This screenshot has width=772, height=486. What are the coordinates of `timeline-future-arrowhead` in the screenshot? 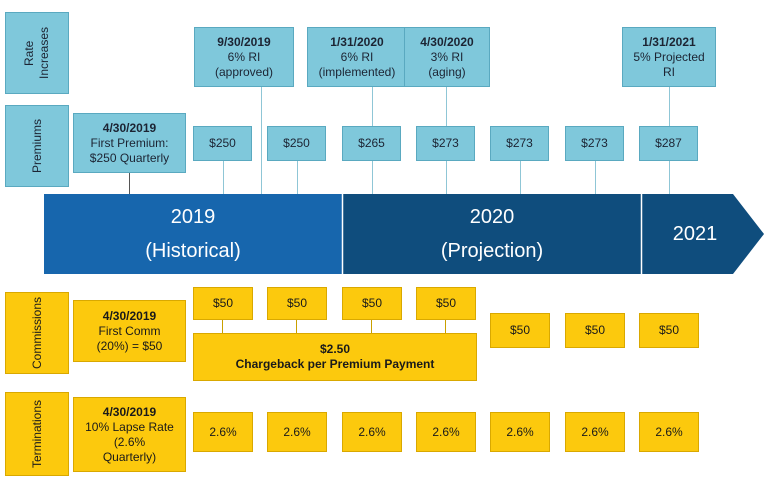 It's located at (703, 234).